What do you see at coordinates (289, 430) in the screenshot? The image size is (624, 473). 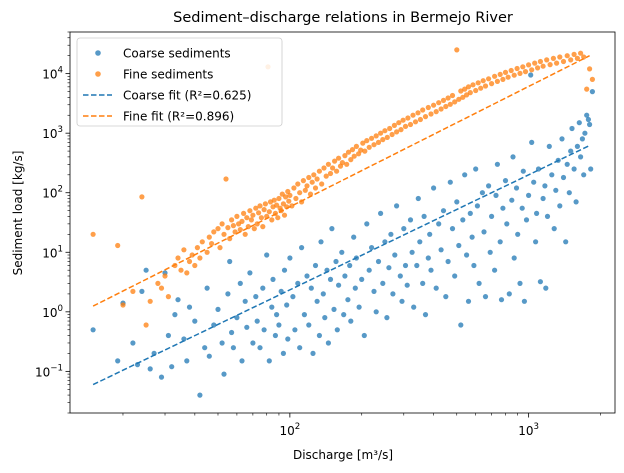 I see `x-tick-label: 10²` at bounding box center [289, 430].